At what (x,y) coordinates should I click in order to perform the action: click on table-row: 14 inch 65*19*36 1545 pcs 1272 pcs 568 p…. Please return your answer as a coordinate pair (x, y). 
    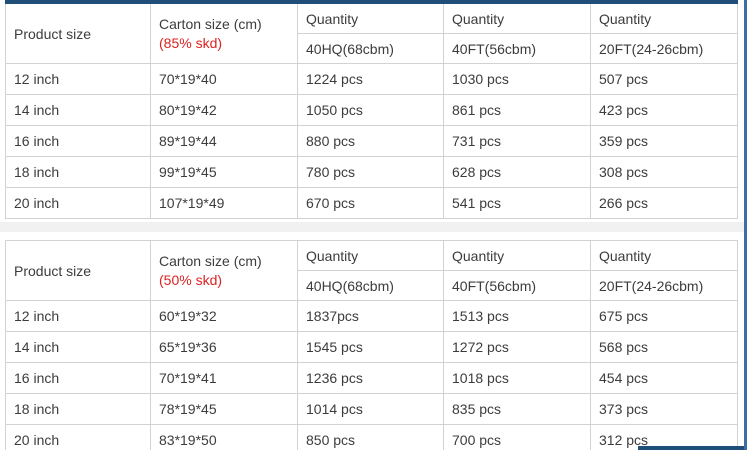
    Looking at the image, I should click on (371, 347).